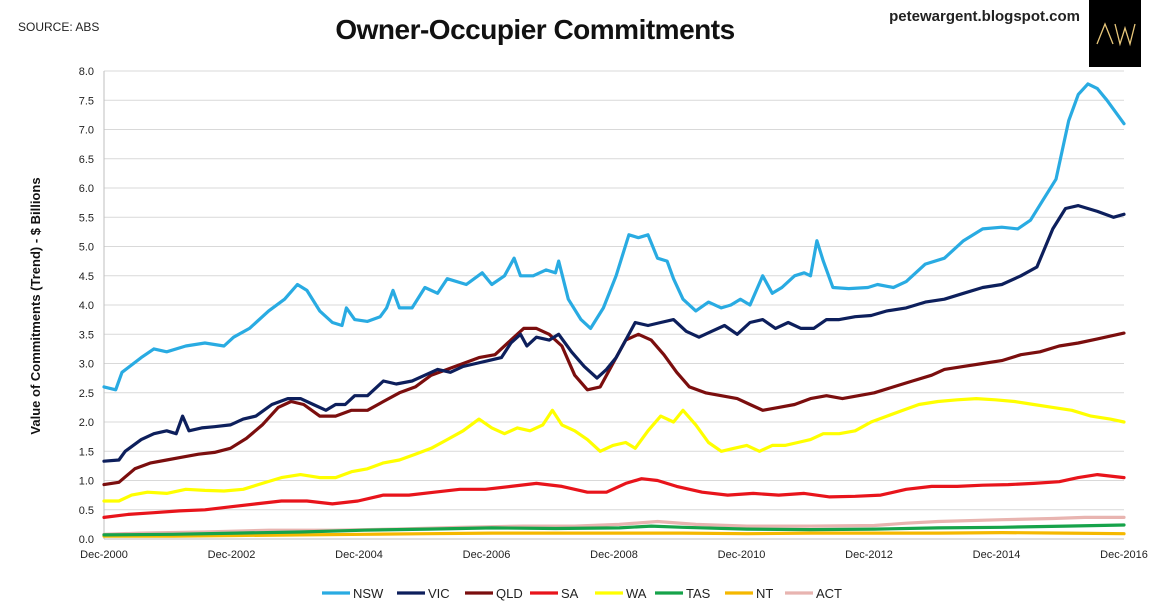 The height and width of the screenshot is (609, 1160). Describe the element at coordinates (86, 452) in the screenshot. I see `y-tick-label: 1.5` at that location.